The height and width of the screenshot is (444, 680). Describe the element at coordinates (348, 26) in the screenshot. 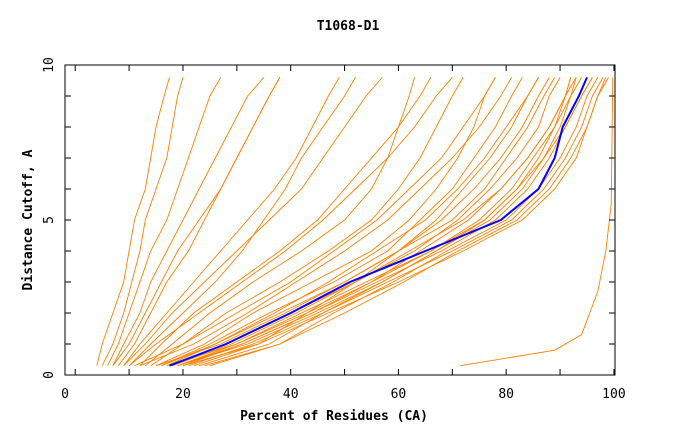

I see `chart-title: T1068-D1` at that location.